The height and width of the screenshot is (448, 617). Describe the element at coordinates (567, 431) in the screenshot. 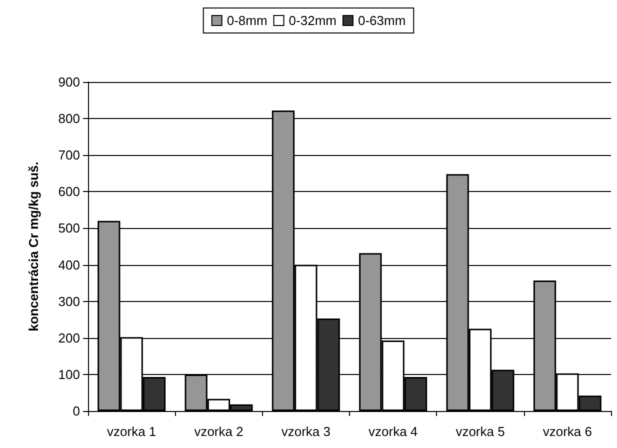

I see `x-tick-label: vzorka 6` at that location.